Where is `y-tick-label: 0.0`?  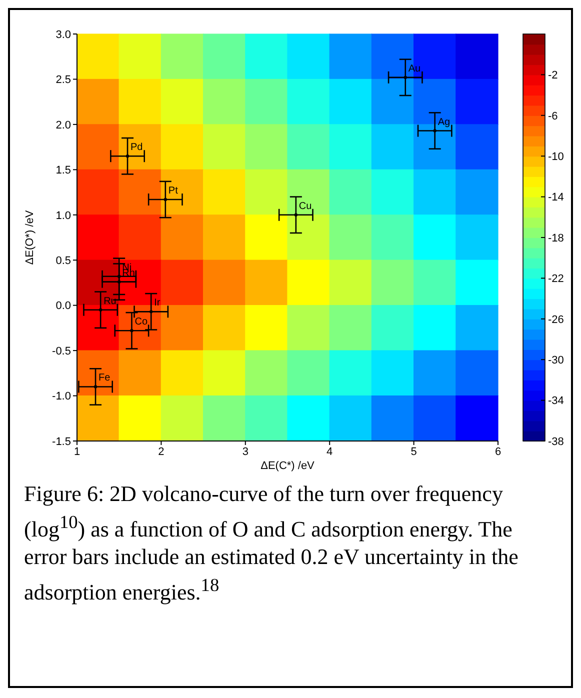 y-tick-label: 0.0 is located at coordinates (63, 306).